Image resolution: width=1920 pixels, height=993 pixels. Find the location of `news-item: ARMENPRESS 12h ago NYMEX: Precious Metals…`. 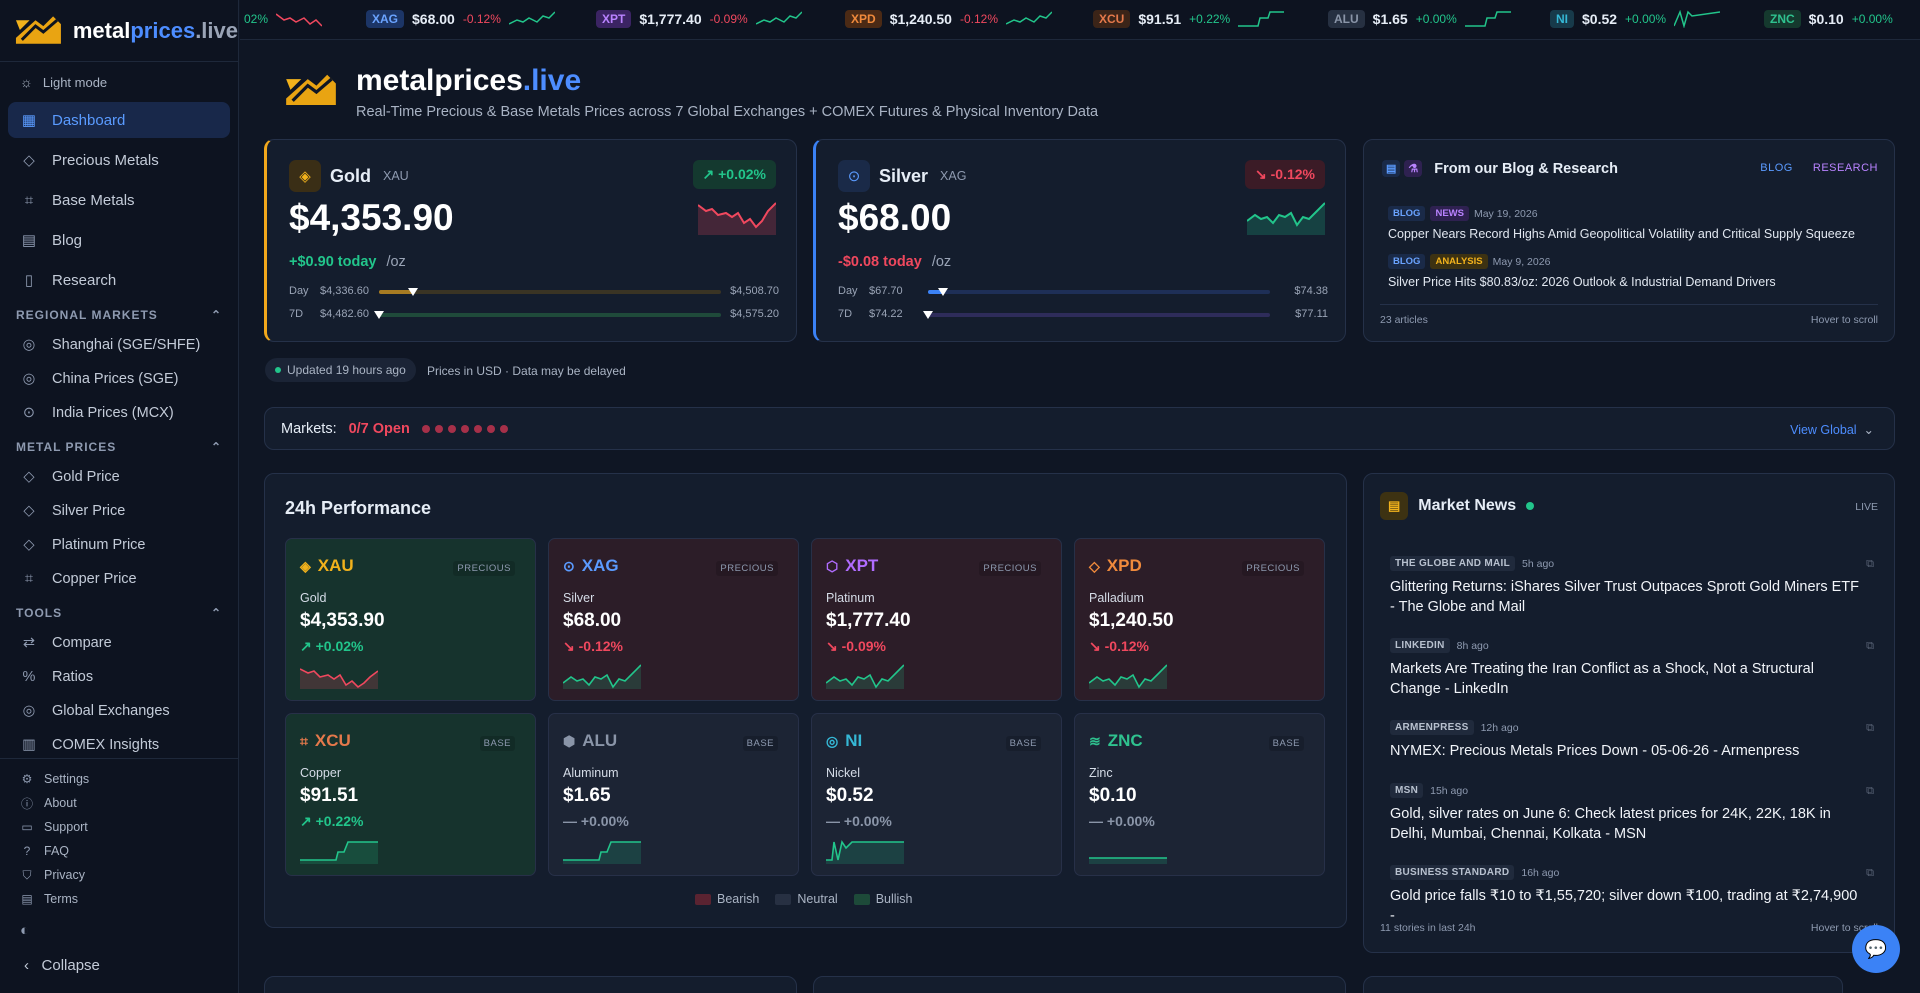

news-item: ARMENPRESS 12h ago NYMEX: Precious Metals… is located at coordinates (1632, 740).